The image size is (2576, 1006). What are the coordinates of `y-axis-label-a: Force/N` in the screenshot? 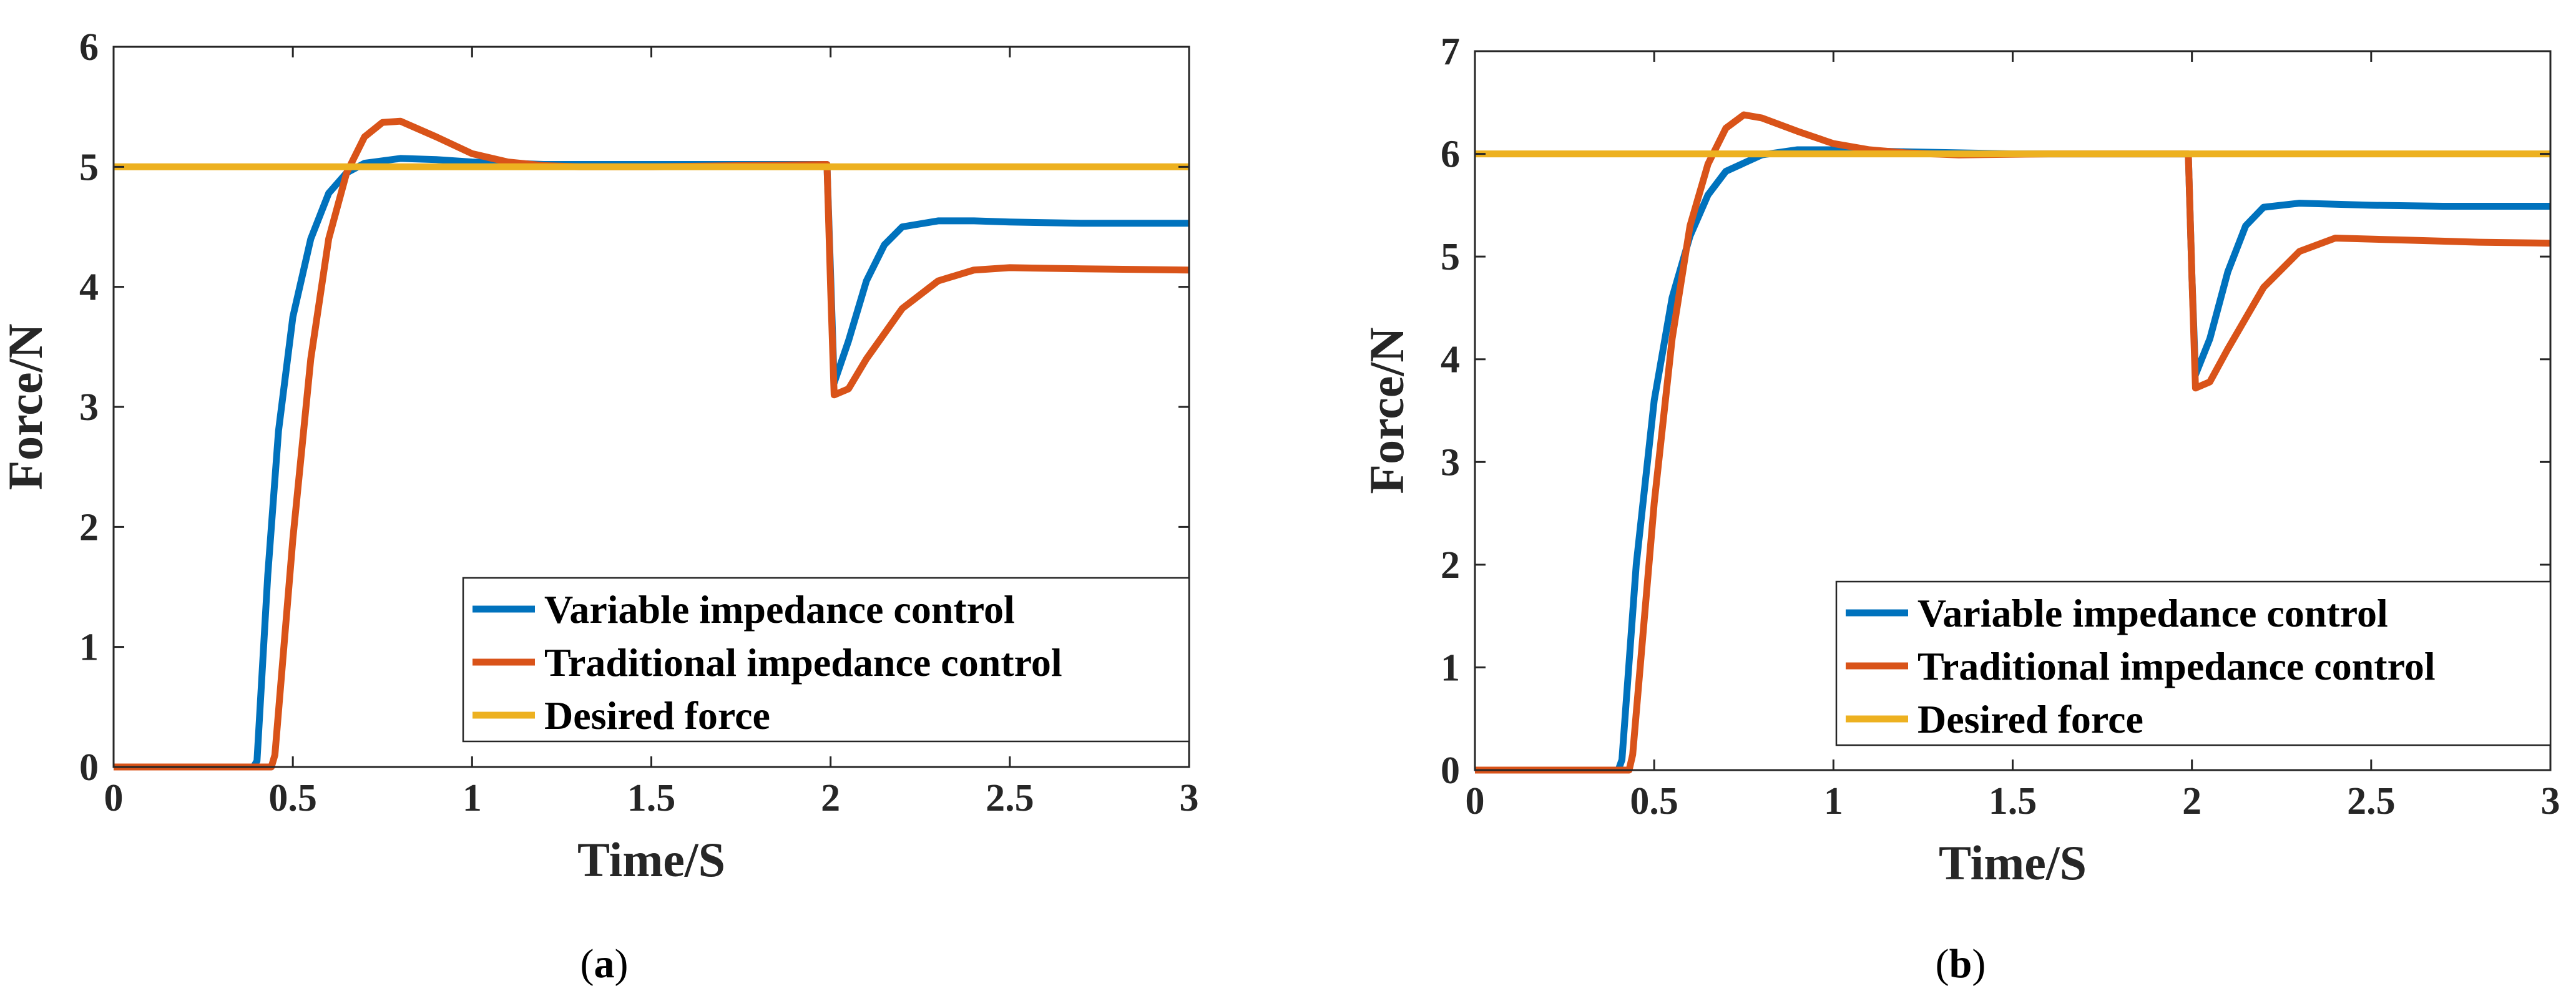 It's located at (26, 406).